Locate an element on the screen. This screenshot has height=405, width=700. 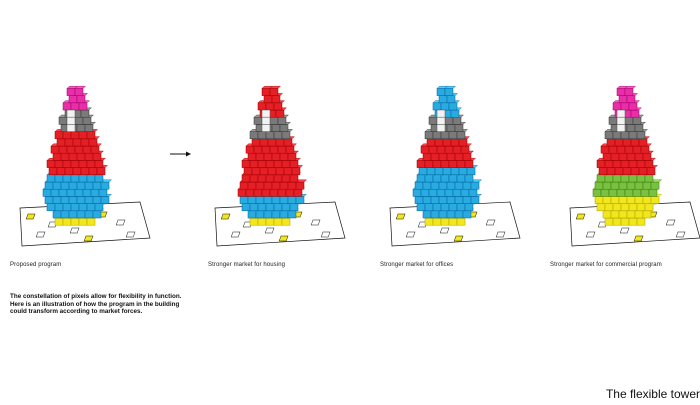
caption-commercial: Stronger market for commercial program is located at coordinates (606, 265).